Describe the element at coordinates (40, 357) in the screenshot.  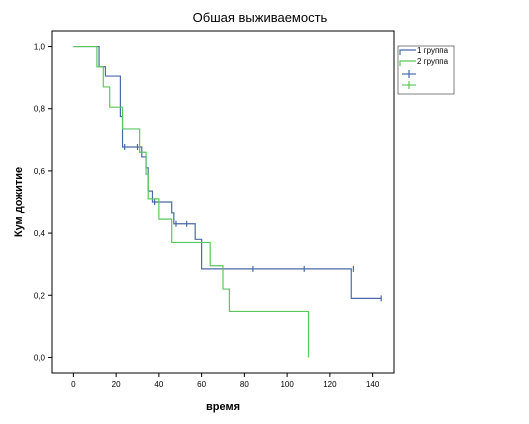
I see `y-tick-label: 0,0` at that location.